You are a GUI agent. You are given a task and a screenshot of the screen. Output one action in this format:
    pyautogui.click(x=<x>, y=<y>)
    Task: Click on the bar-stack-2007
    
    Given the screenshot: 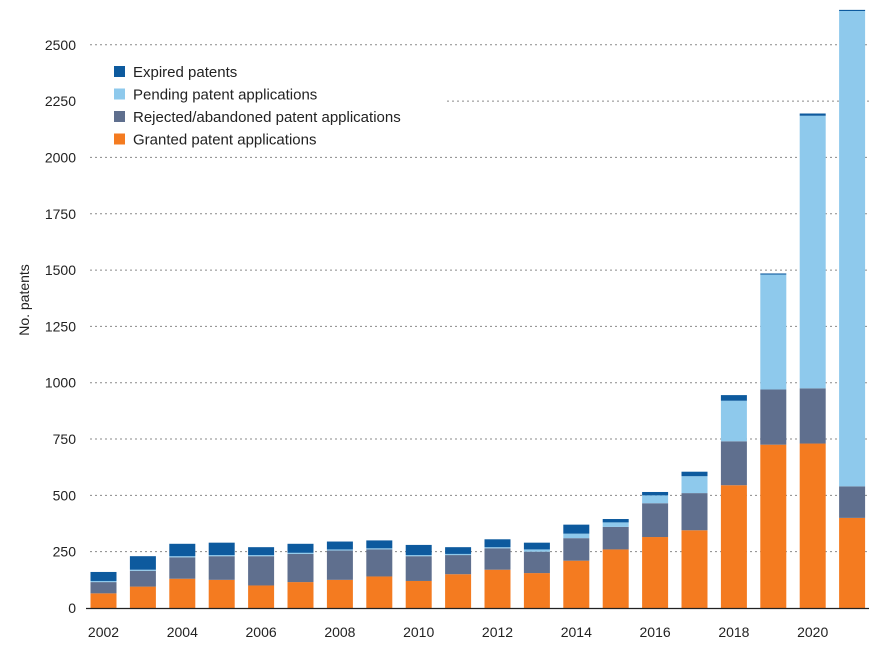 What is the action you would take?
    pyautogui.click(x=300, y=575)
    